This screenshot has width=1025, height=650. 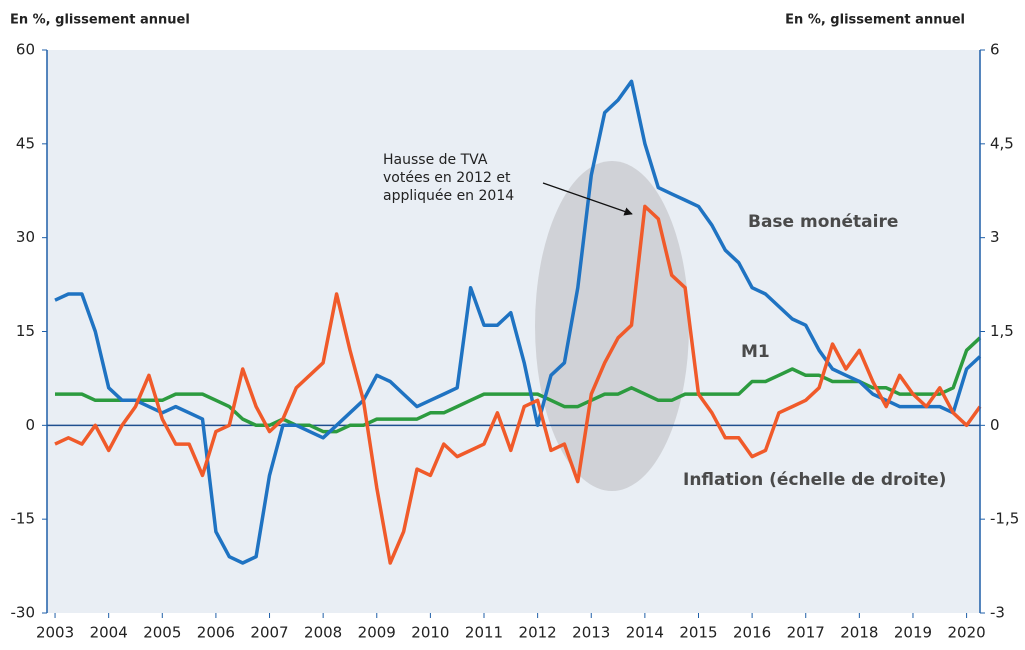 I want to click on x-tick-label: 2004, so click(x=109, y=633).